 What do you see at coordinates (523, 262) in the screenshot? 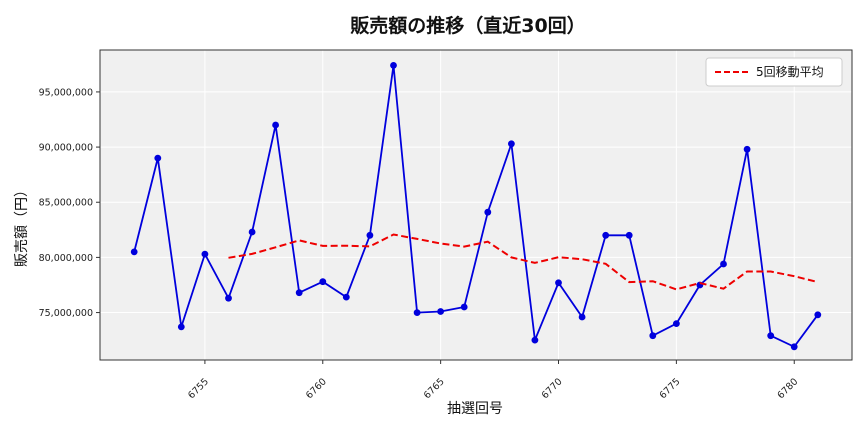
I see `moving-average-line` at bounding box center [523, 262].